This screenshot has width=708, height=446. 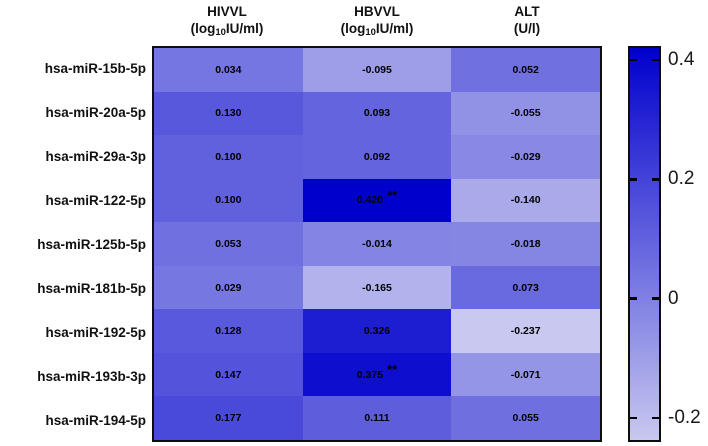 I want to click on colorbar, so click(x=644, y=244).